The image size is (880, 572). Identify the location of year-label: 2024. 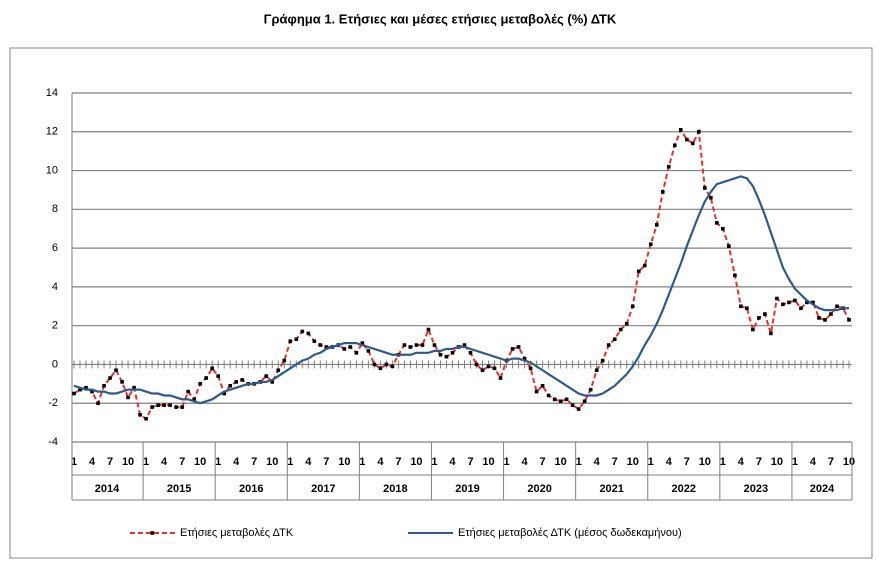
(822, 489).